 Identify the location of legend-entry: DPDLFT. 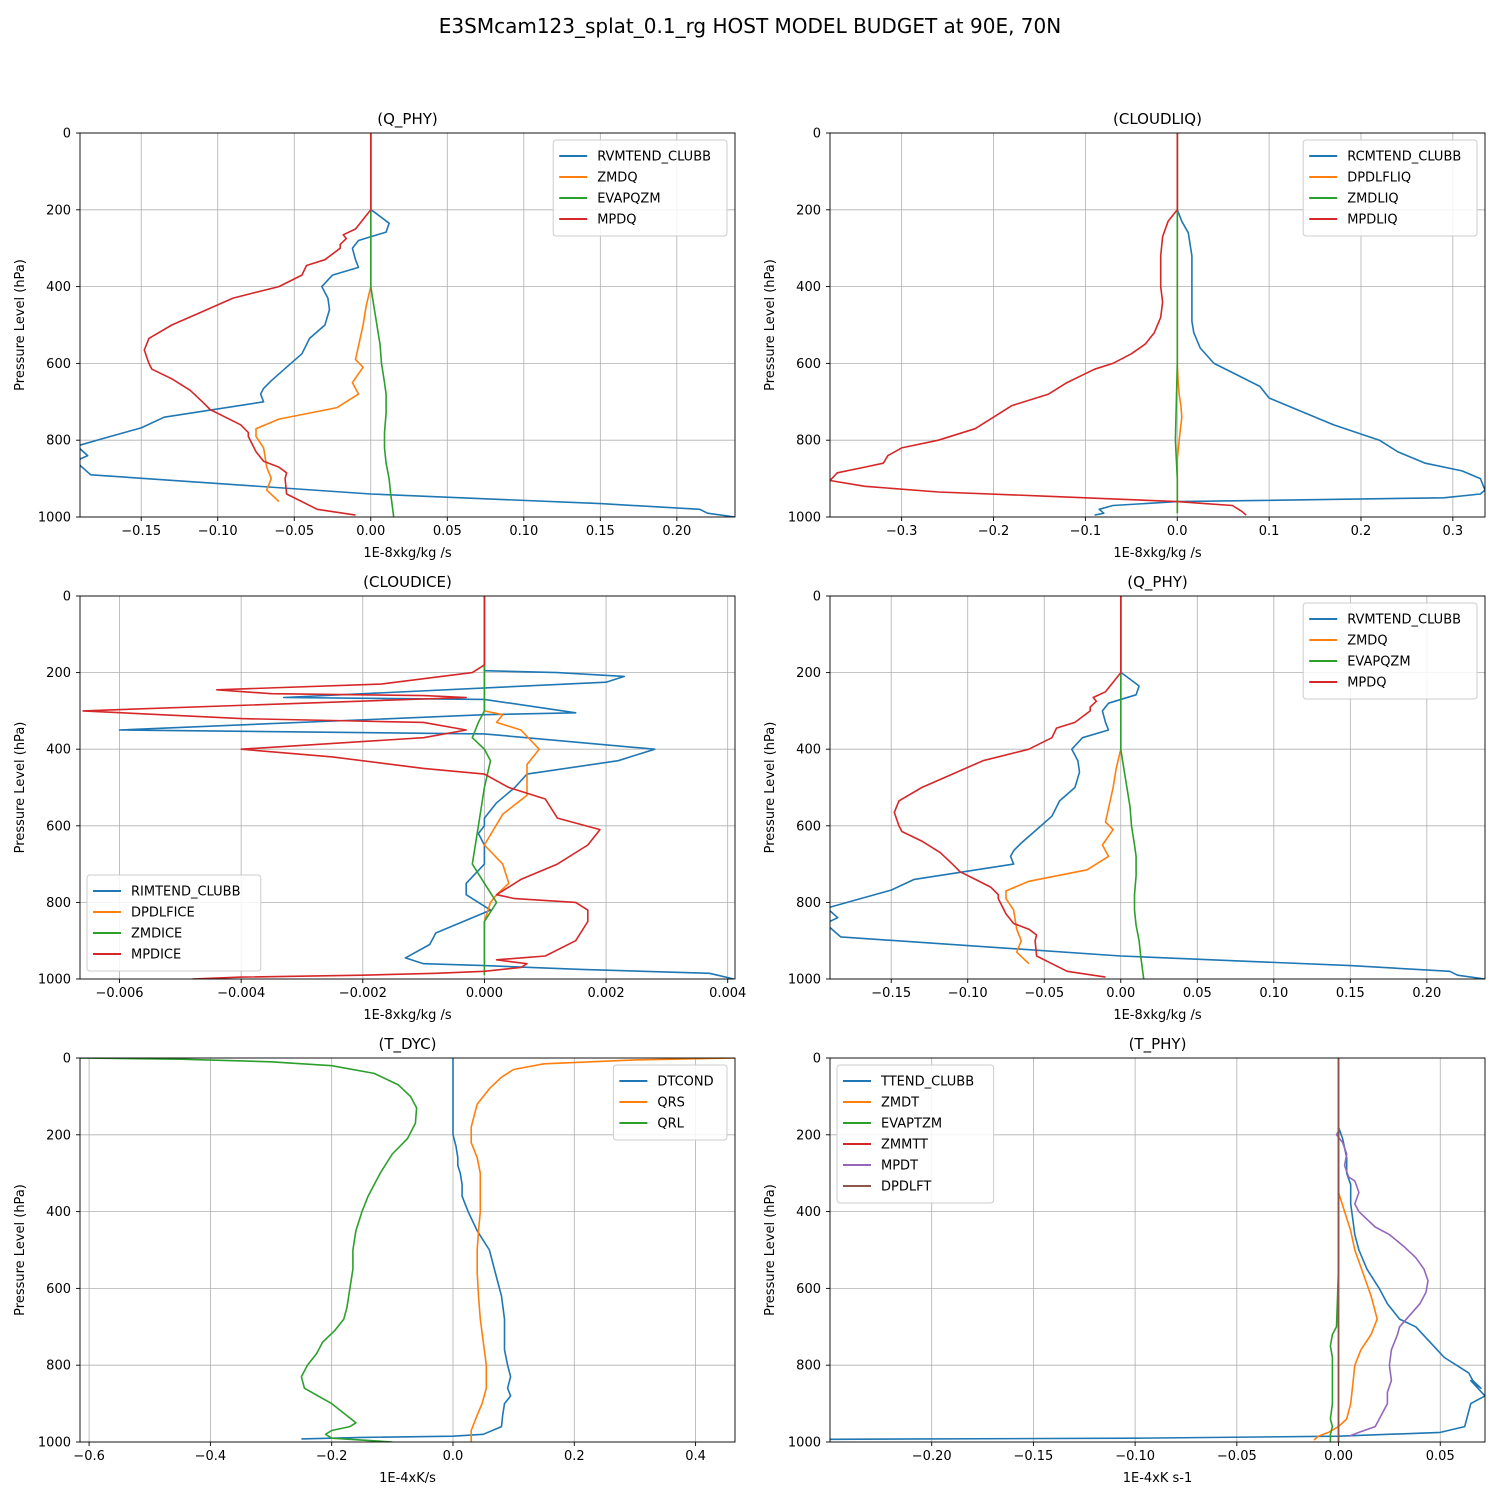
(906, 1187).